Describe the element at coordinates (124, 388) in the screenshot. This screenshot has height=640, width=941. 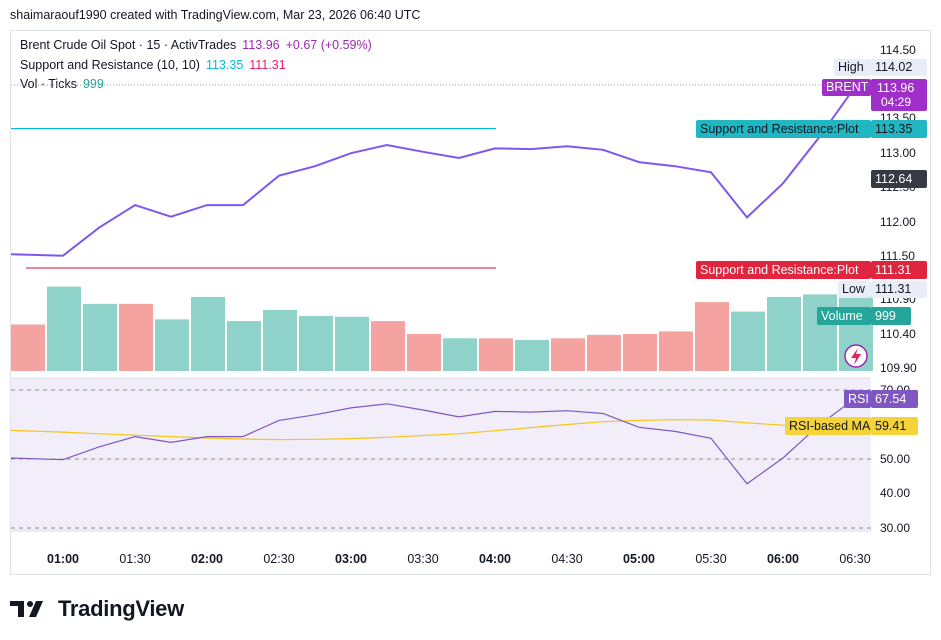
I see `legend-rsi-value: 67.54` at that location.